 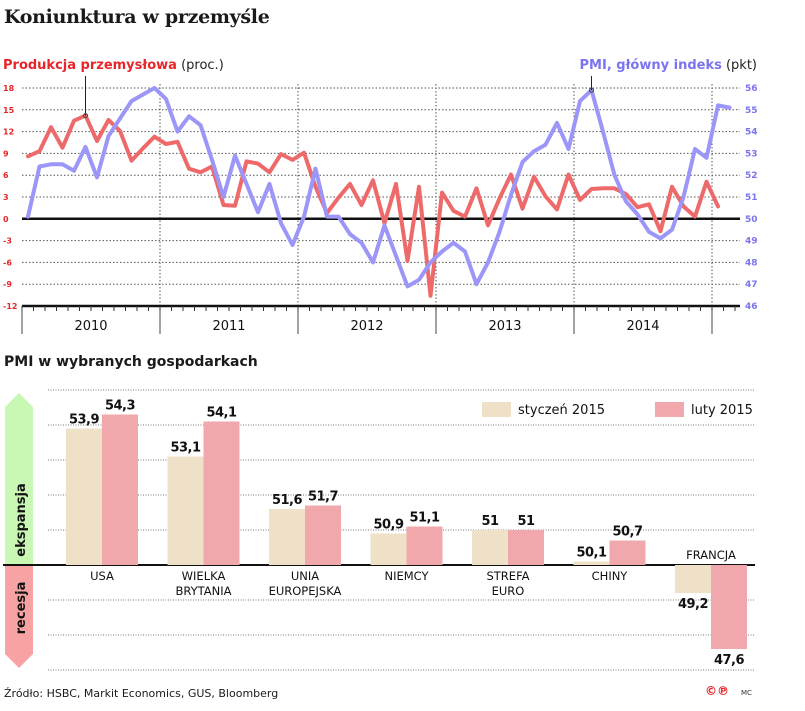 I want to click on category-label: WIELKA, so click(x=204, y=576).